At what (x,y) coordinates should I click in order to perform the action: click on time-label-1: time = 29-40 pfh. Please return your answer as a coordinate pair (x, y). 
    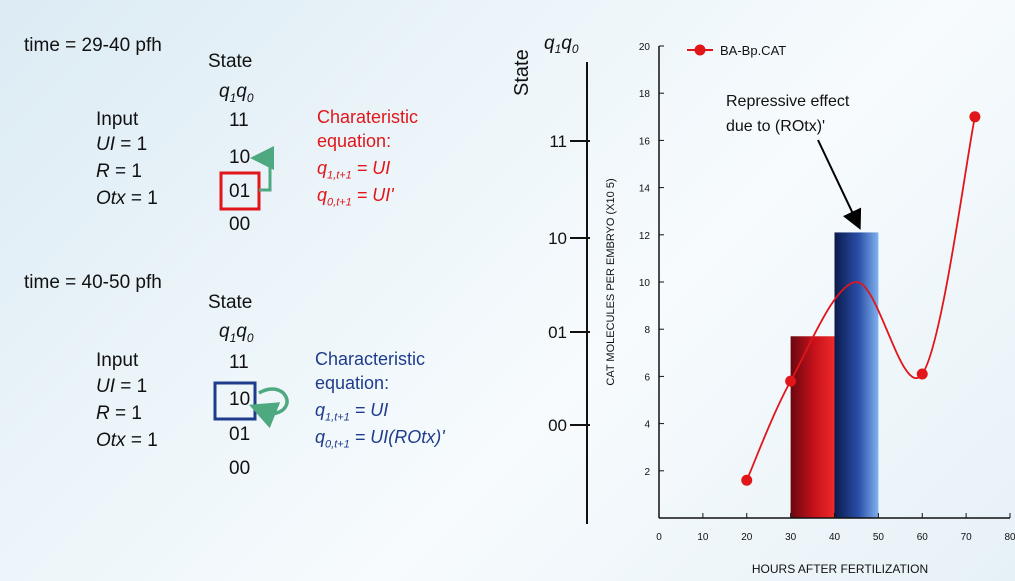
    Looking at the image, I should click on (93, 45).